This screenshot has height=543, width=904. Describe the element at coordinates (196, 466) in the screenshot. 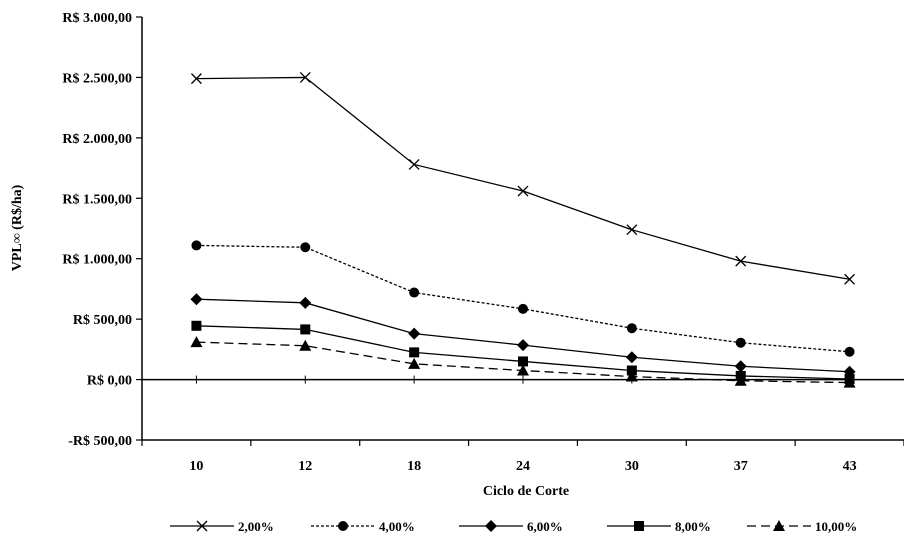

I see `x-tick-label: 10` at that location.